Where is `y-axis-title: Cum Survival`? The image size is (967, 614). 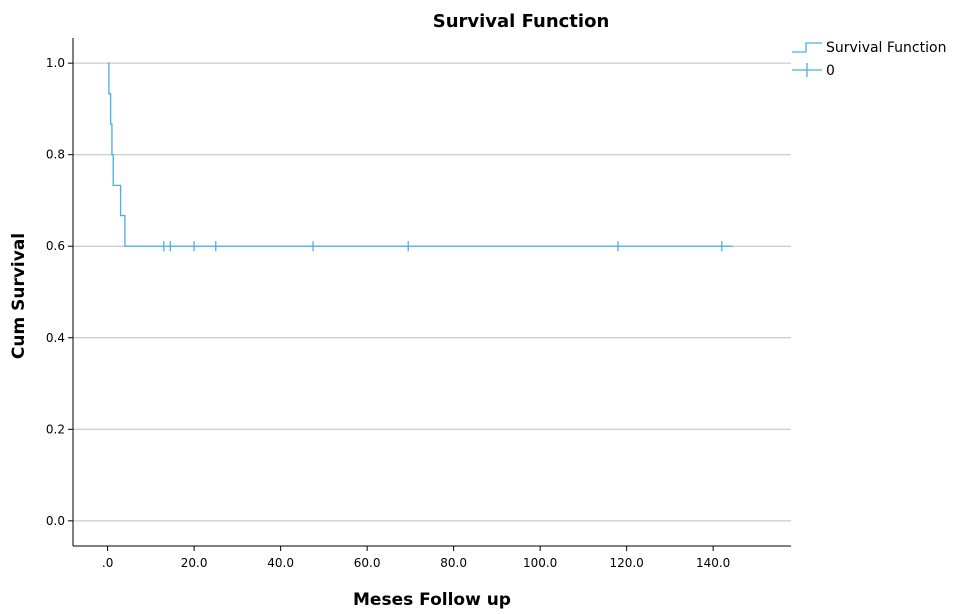 y-axis-title: Cum Survival is located at coordinates (19, 296).